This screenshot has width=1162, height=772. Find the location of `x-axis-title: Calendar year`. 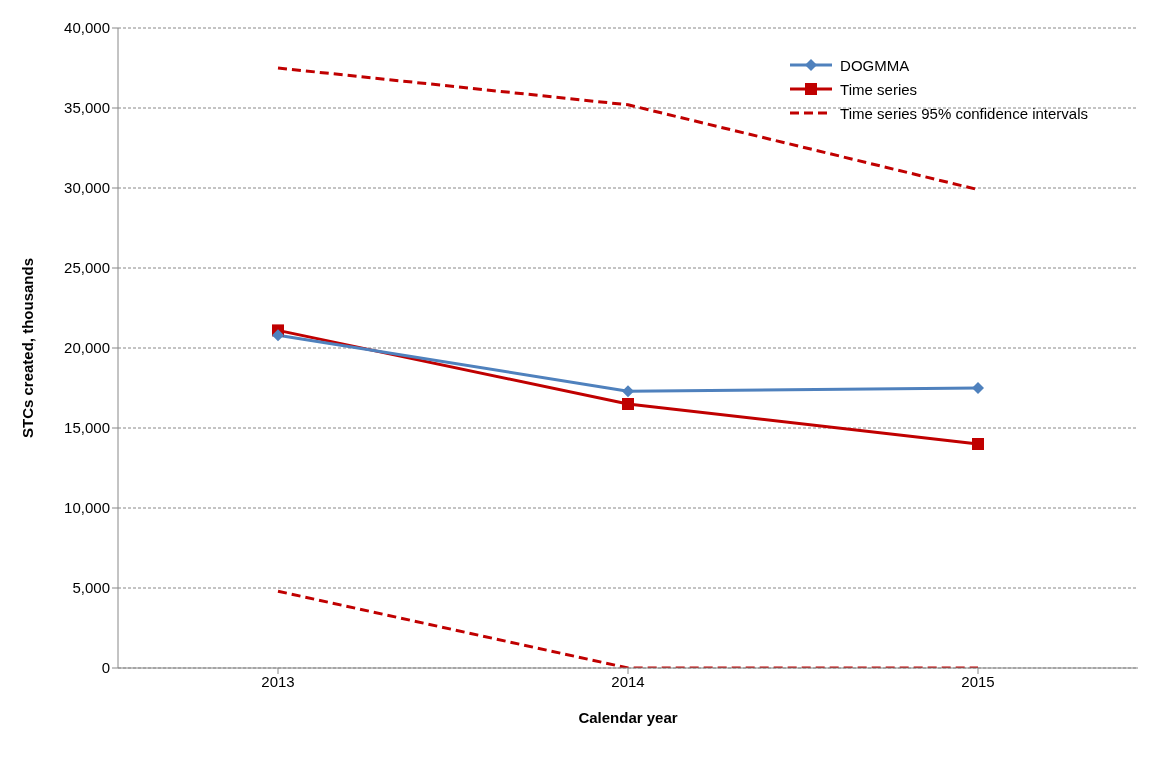

x-axis-title: Calendar year is located at coordinates (628, 717).